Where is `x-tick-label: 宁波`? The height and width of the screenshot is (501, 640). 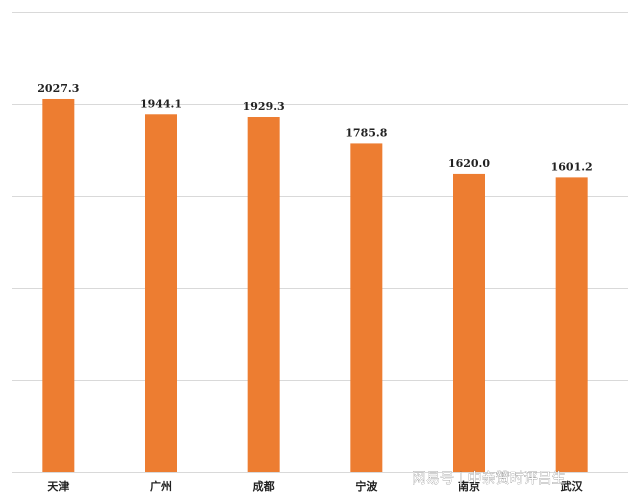 x-tick-label: 宁波 is located at coordinates (366, 486).